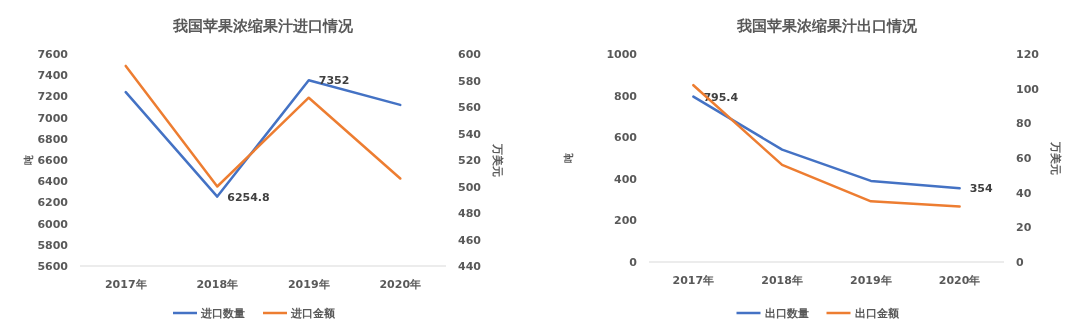 The width and height of the screenshot is (1080, 331). I want to click on data-label: 6254.8, so click(248, 197).